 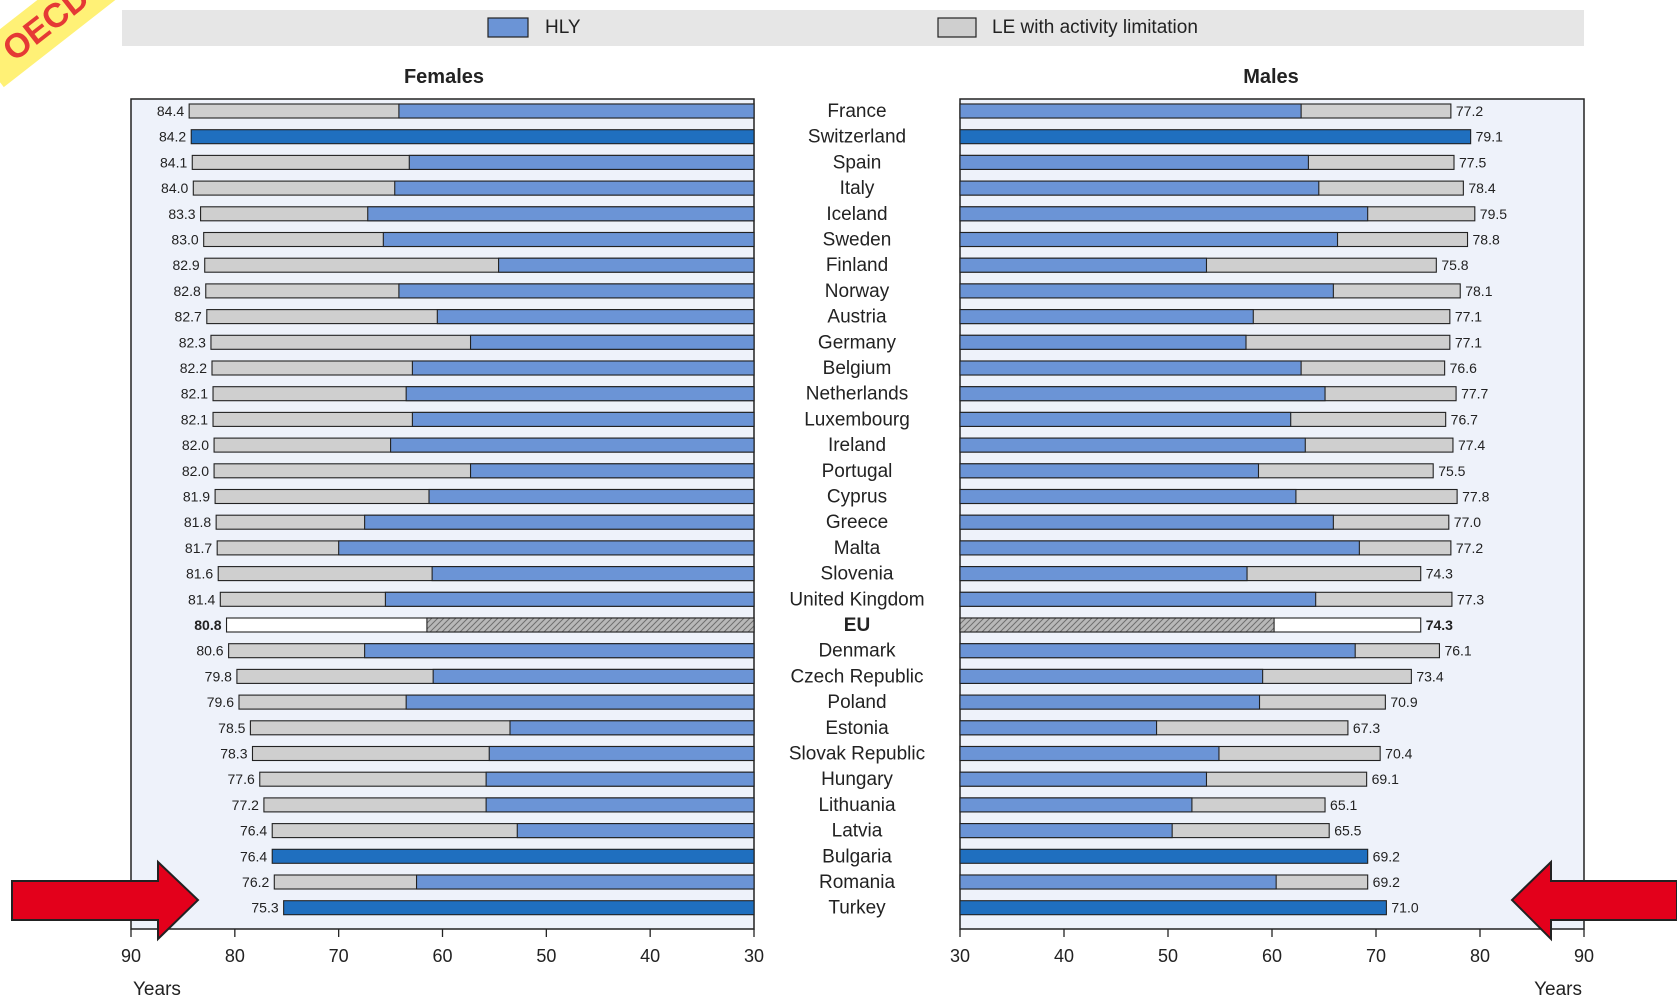 What do you see at coordinates (1470, 599) in the screenshot?
I see `male-value-label: 77.3` at bounding box center [1470, 599].